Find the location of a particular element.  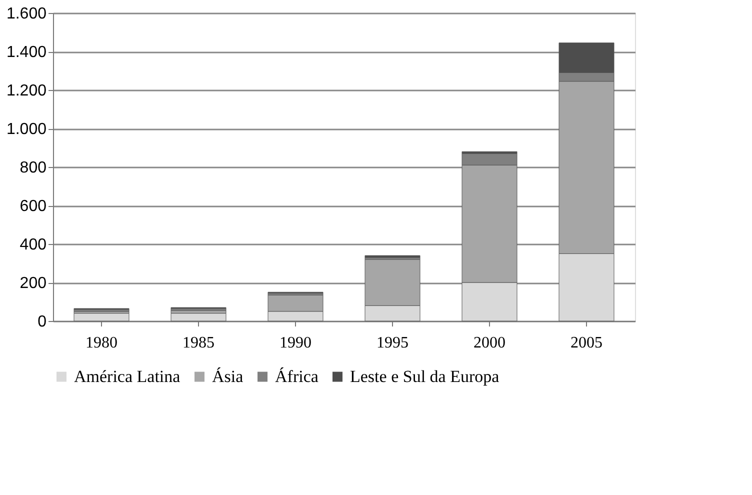

y-tick-label: 600 is located at coordinates (33, 206).